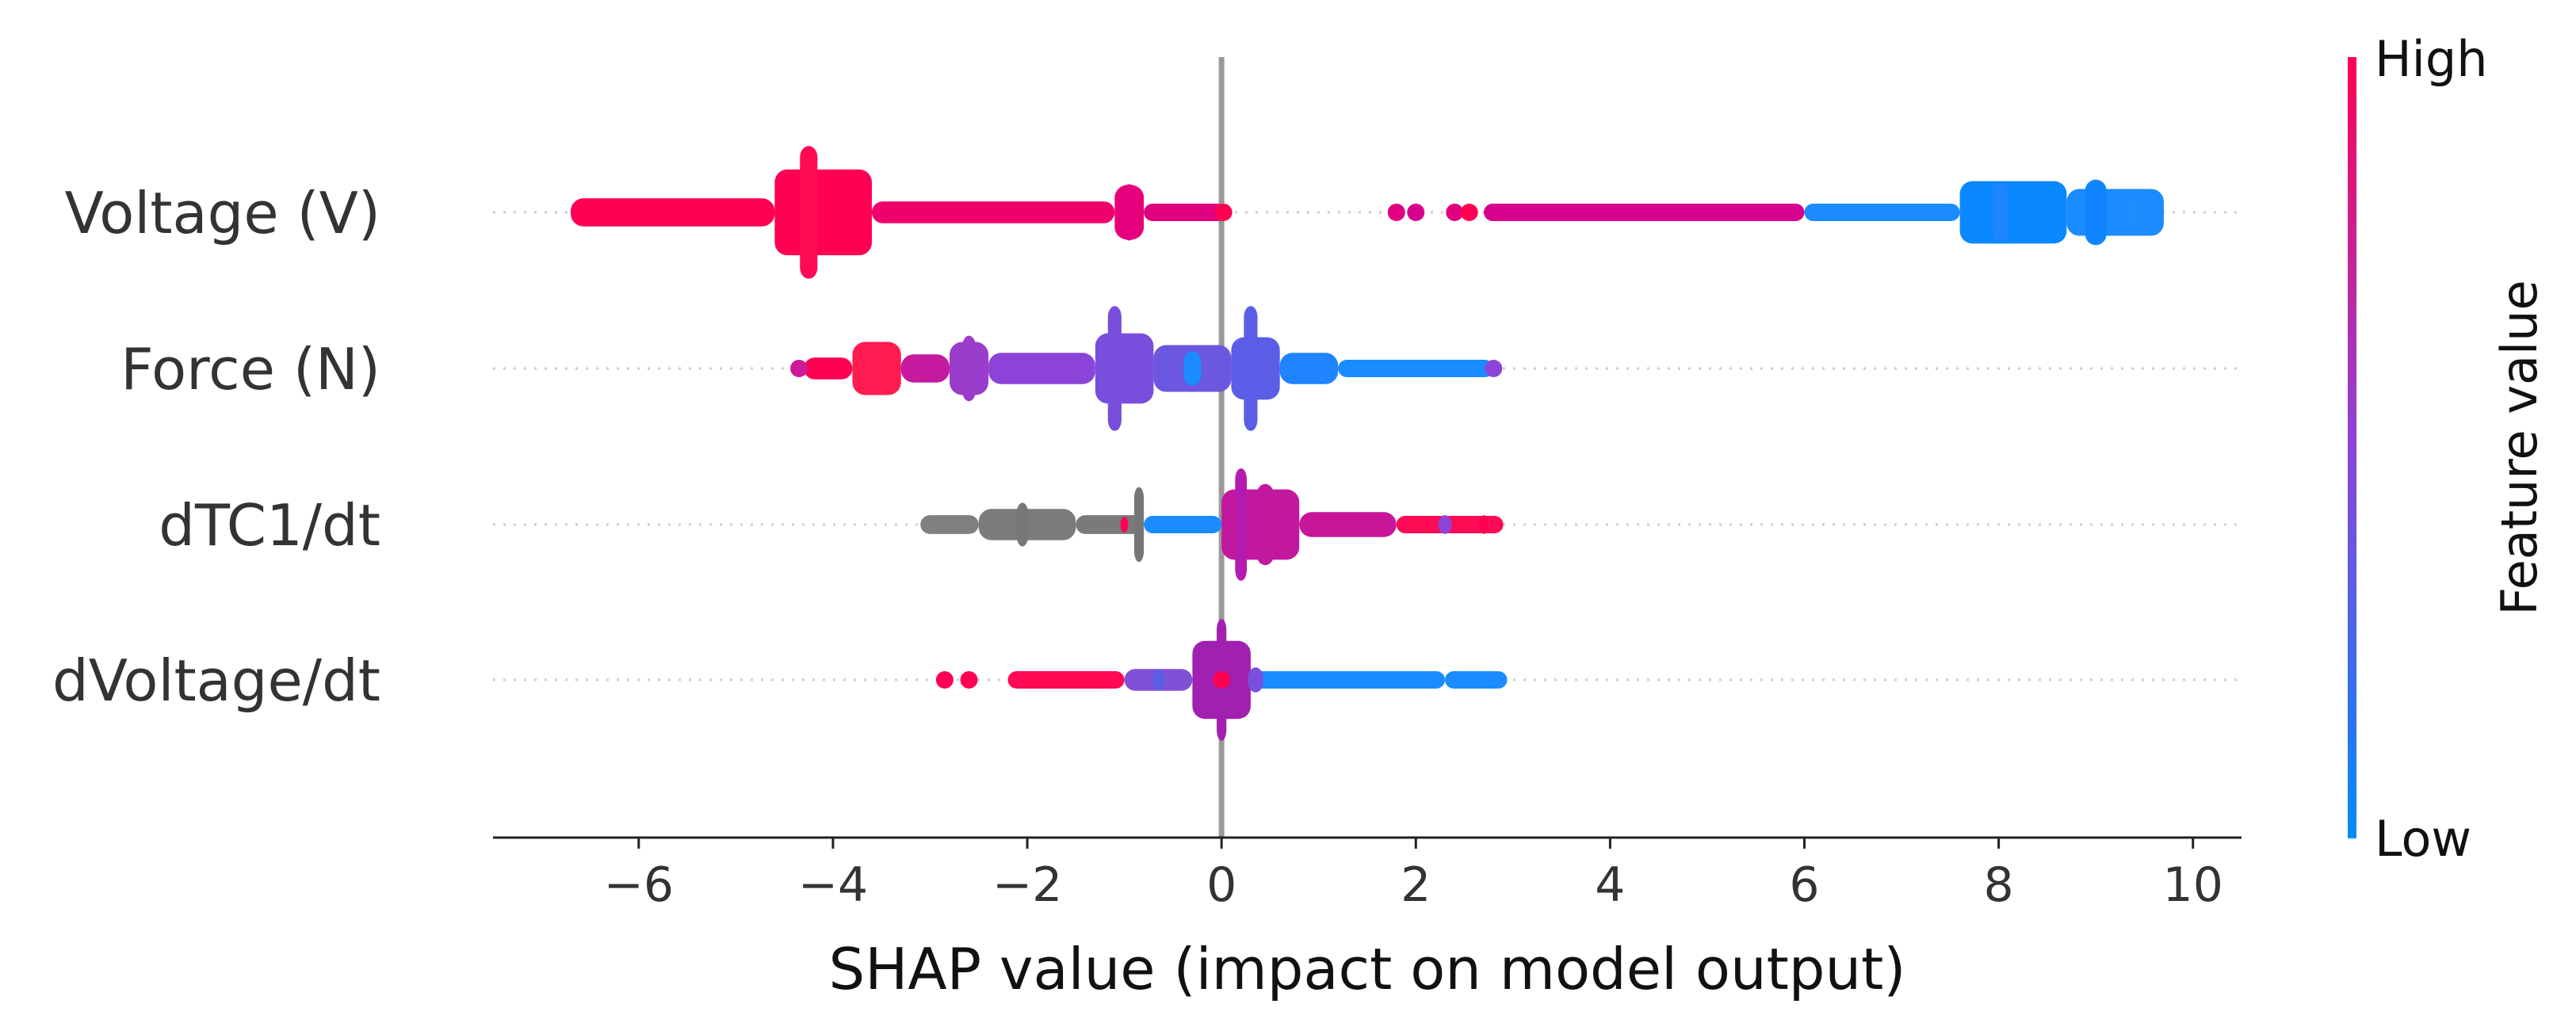  What do you see at coordinates (216, 447) in the screenshot?
I see `feature-labels: Voltage (V) Force (N) dTC1/dt dVoltage/dt` at bounding box center [216, 447].